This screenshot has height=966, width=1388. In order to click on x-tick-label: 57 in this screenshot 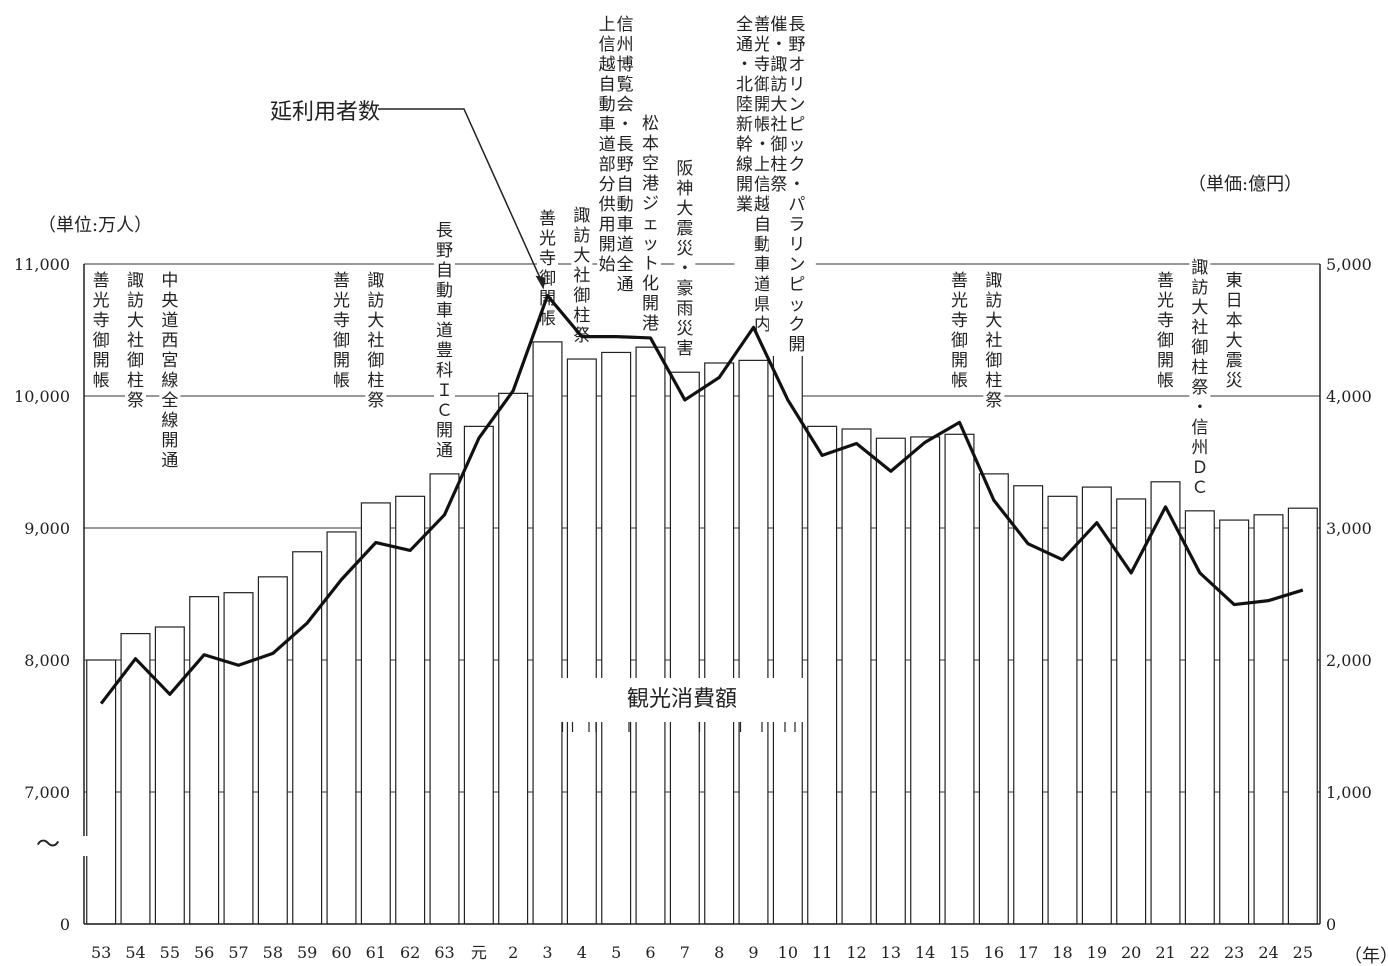, I will do `click(238, 952)`.